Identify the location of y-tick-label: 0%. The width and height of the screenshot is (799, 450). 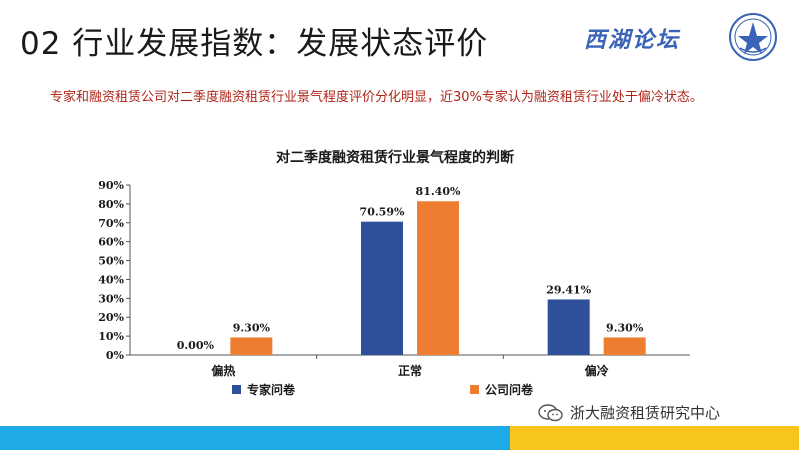
(115, 355).